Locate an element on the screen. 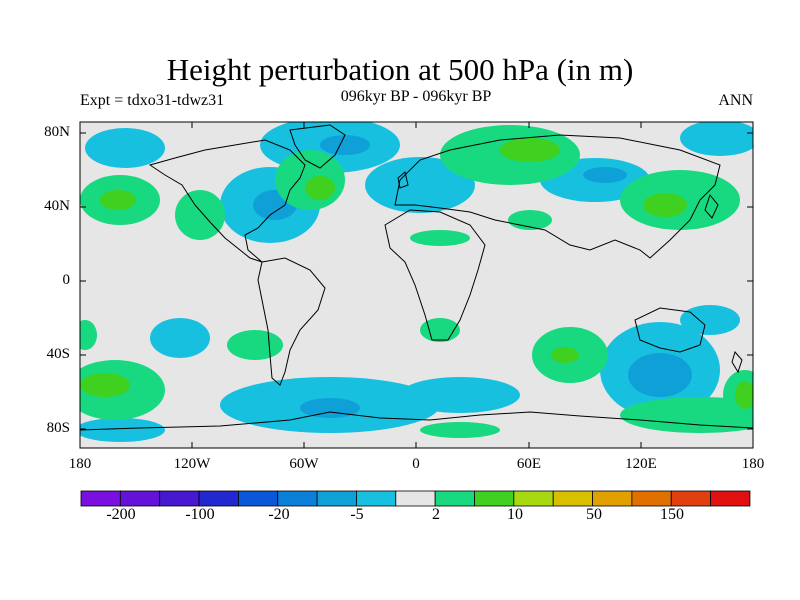 The height and width of the screenshot is (600, 800). japan-coast is located at coordinates (711, 206).